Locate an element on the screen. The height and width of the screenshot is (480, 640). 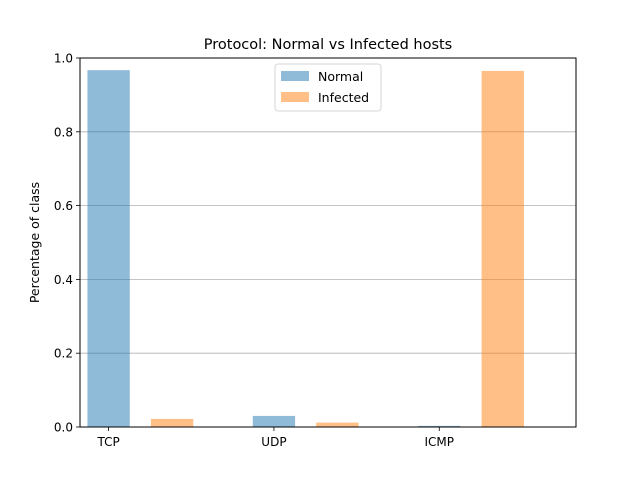
legend: Normal Infected is located at coordinates (328, 87).